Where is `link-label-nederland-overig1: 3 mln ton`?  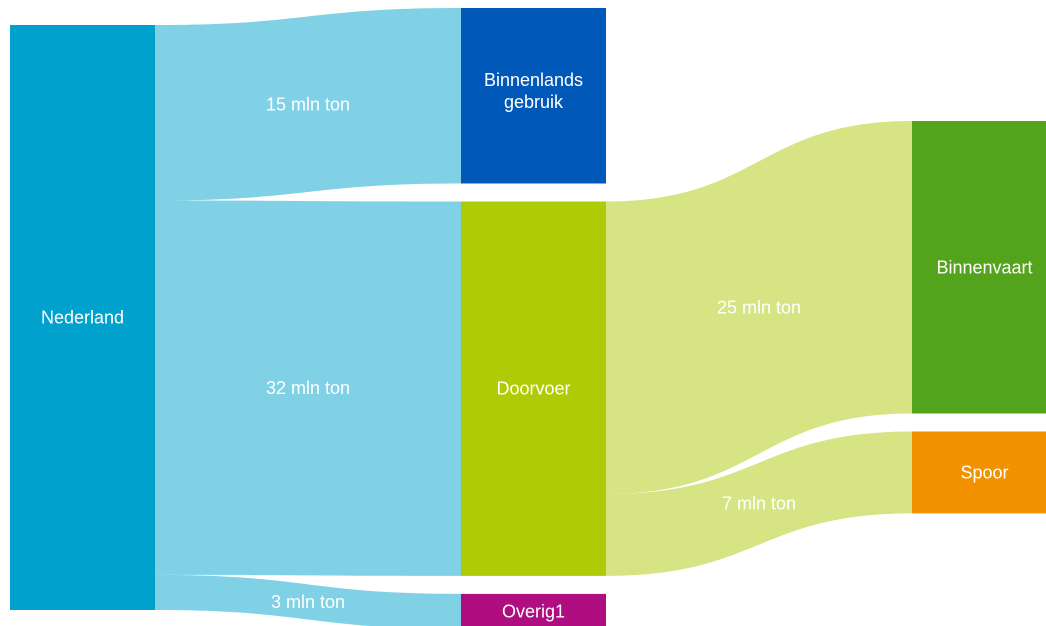
link-label-nederland-overig1: 3 mln ton is located at coordinates (308, 602).